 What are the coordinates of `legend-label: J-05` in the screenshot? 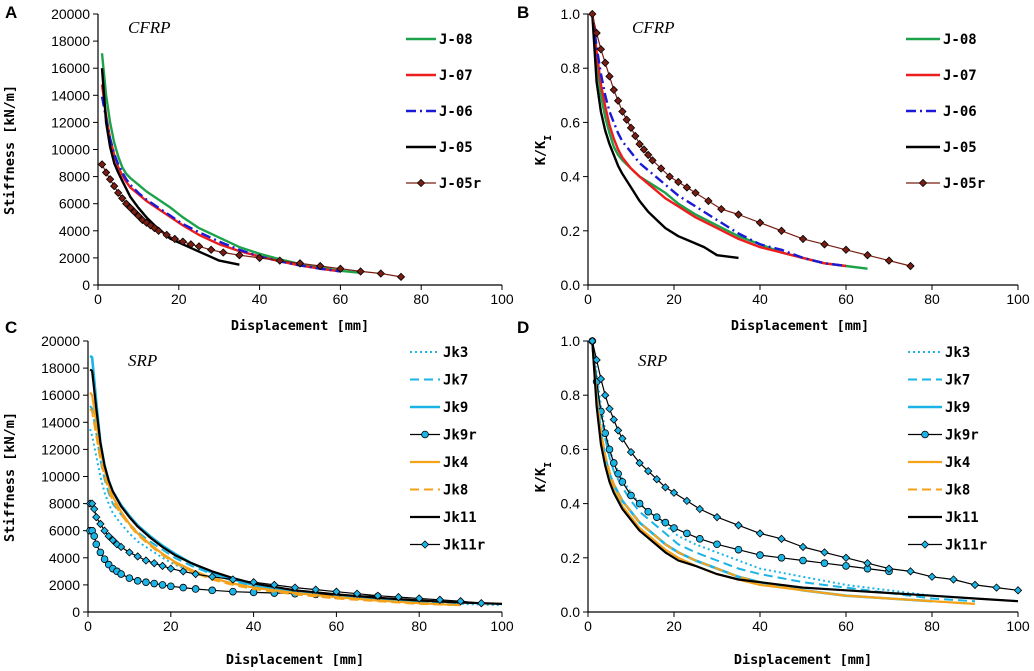 It's located at (456, 148).